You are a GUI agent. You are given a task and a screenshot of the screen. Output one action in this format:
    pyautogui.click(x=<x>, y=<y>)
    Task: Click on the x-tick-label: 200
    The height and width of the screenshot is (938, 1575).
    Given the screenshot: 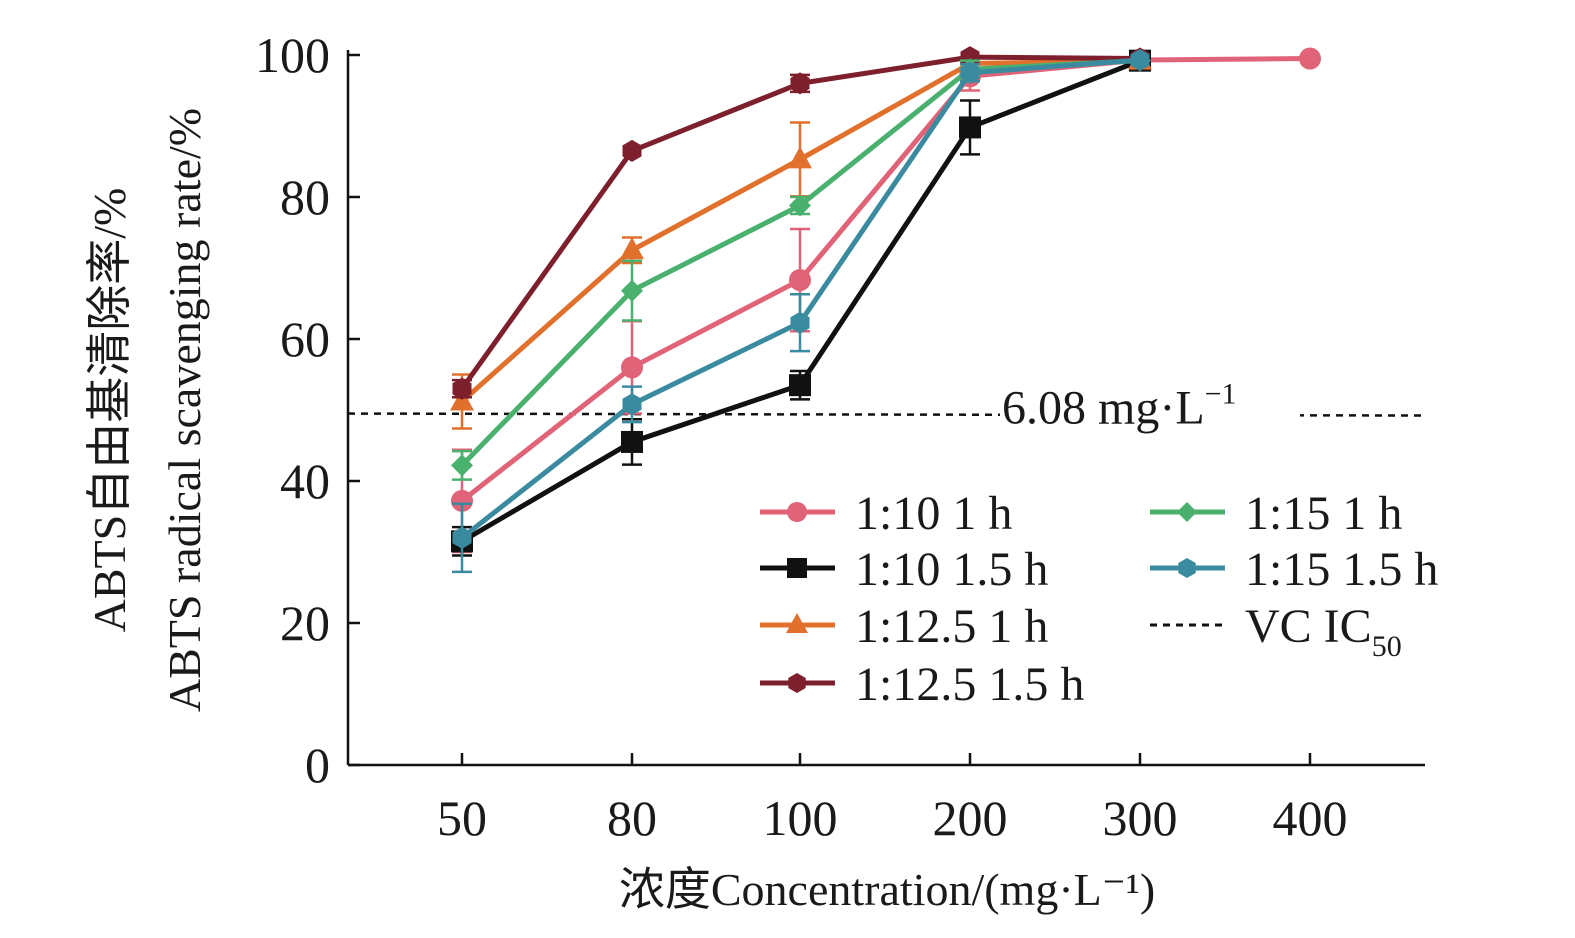 What is the action you would take?
    pyautogui.click(x=970, y=818)
    